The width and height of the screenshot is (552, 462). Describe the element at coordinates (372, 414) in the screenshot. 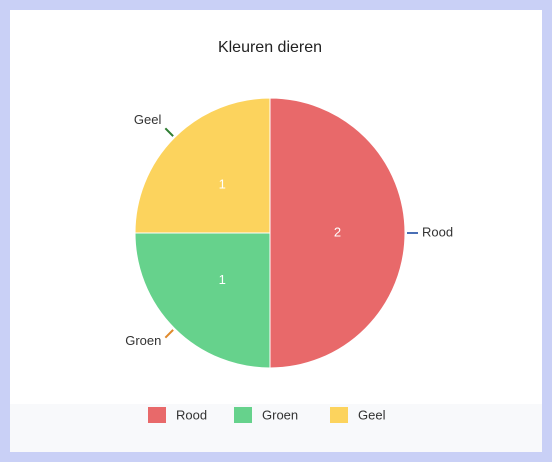

I see `legend-label: Geel` at that location.